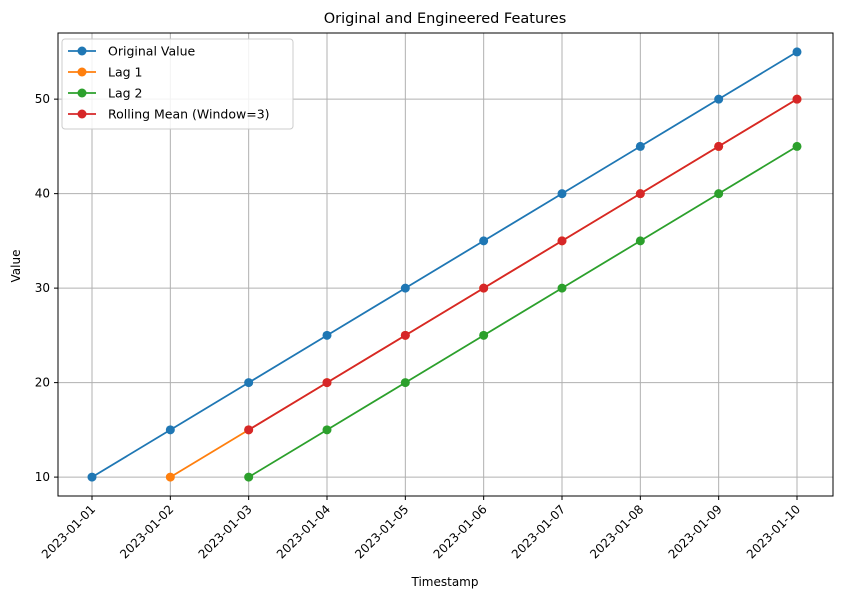 The image size is (841, 604). What do you see at coordinates (125, 72) in the screenshot?
I see `legend-label: Lag 1` at bounding box center [125, 72].